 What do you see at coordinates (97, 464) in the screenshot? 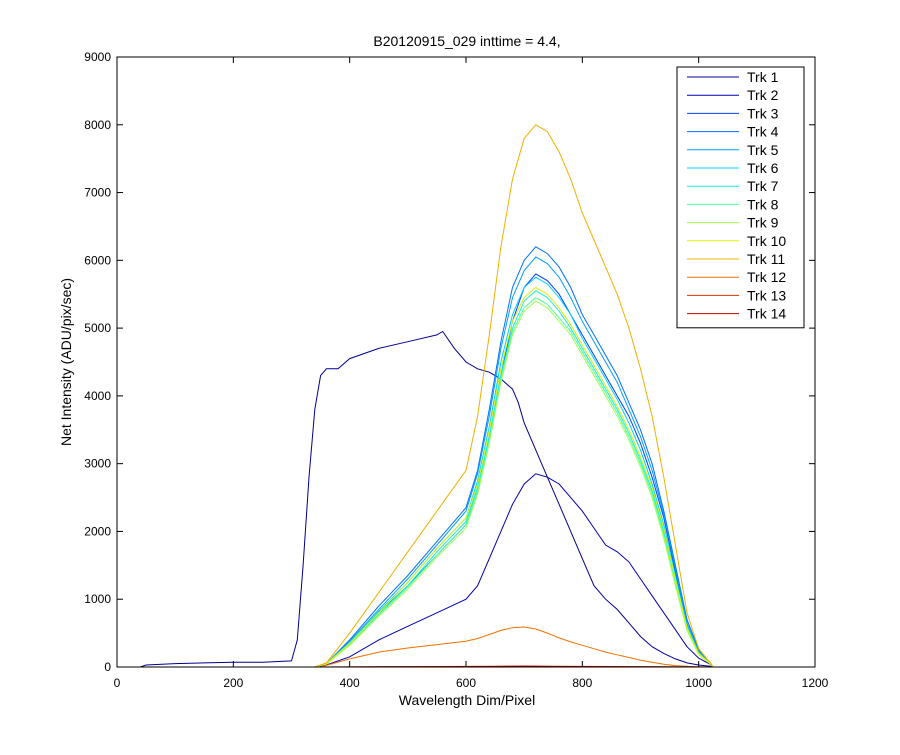
I see `y-tick-label: 3000` at bounding box center [97, 464].